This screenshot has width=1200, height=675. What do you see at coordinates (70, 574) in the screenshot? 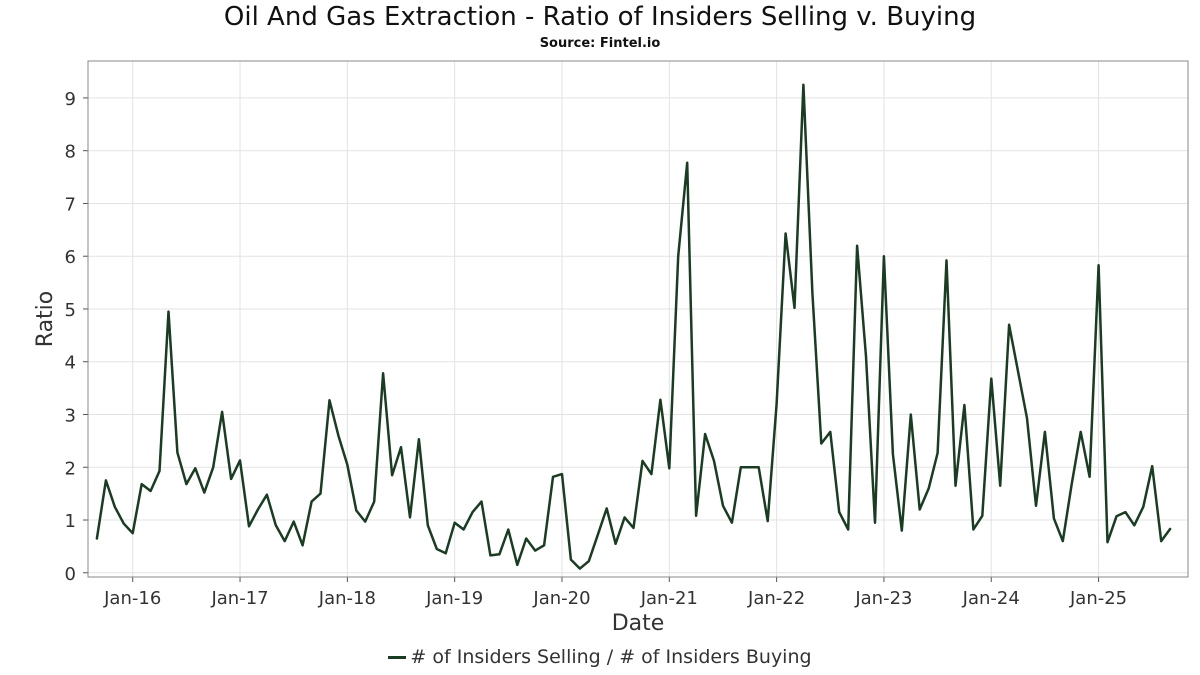
I see `y-tick-label: 0` at bounding box center [70, 574].